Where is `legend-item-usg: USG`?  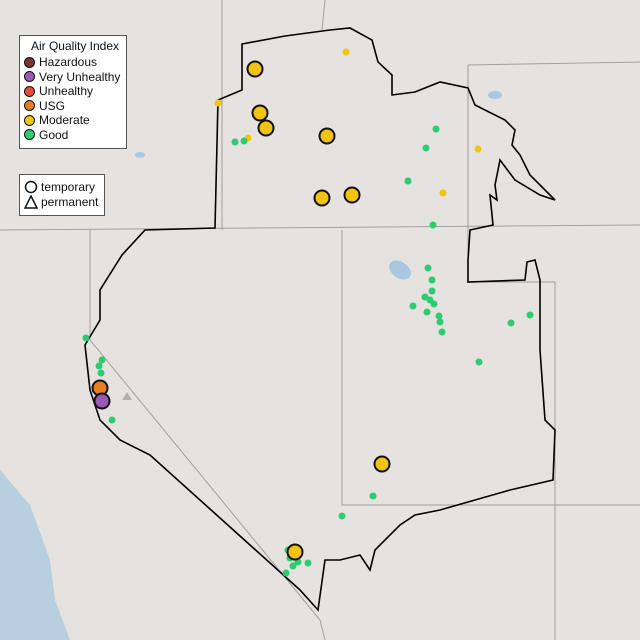
legend-item-usg: USG is located at coordinates (75, 106).